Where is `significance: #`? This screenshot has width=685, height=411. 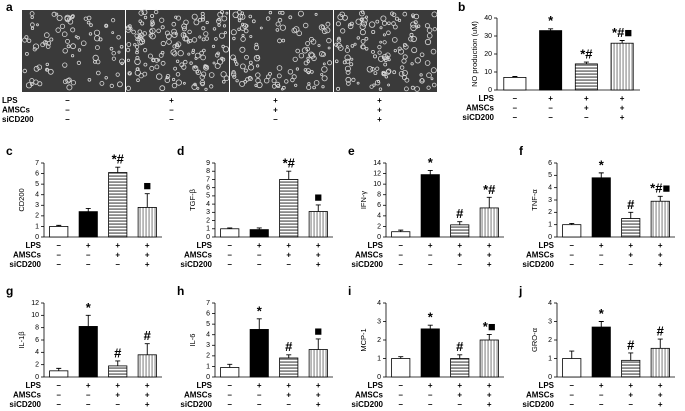
significance: # is located at coordinates (460, 213).